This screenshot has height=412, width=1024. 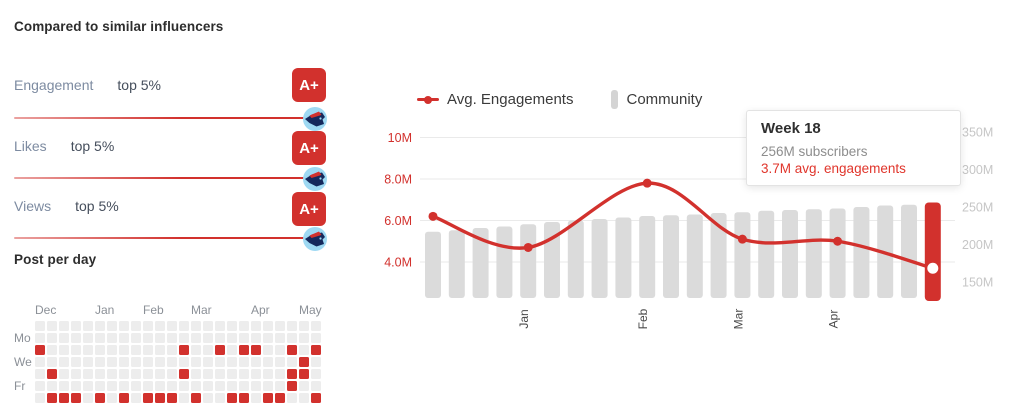 What do you see at coordinates (55, 259) in the screenshot?
I see `post-per-day-title: Post per day` at bounding box center [55, 259].